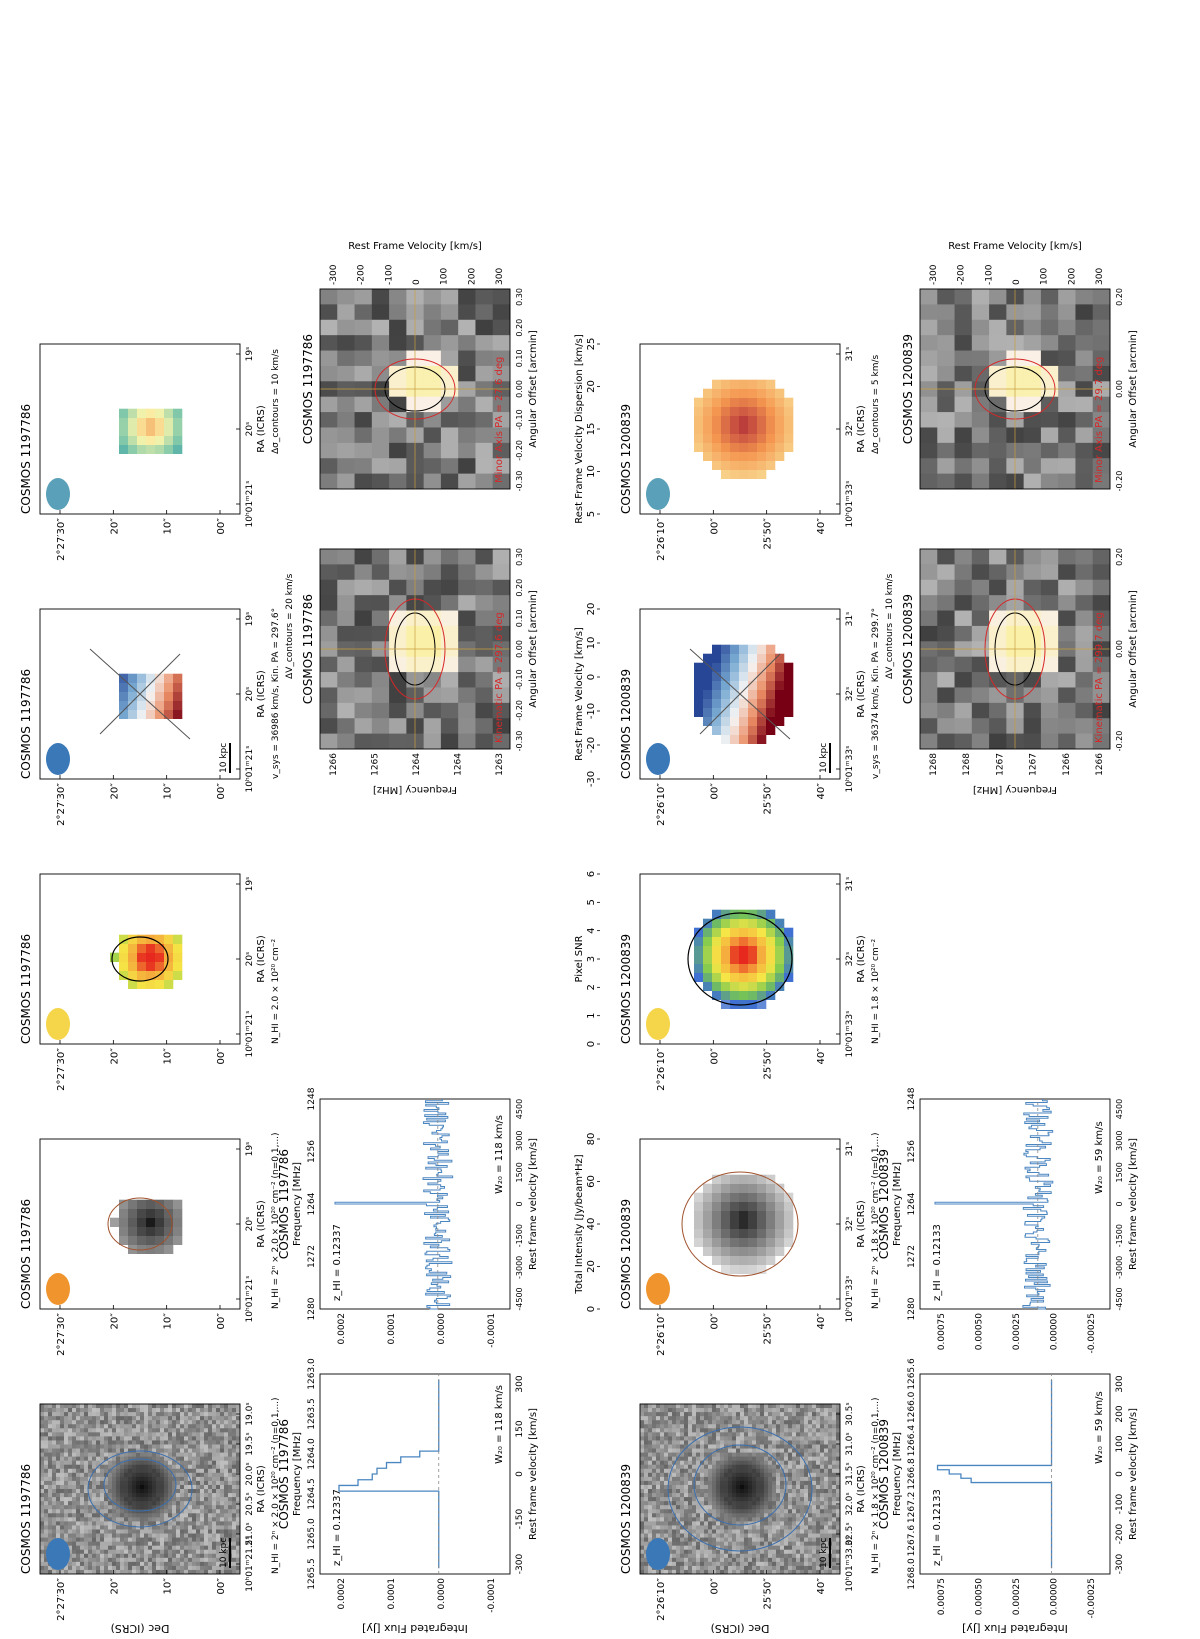 The height and width of the screenshot is (1639, 1200). What do you see at coordinates (520, 1519) in the screenshot?
I see `vel-tick-label: -150` at bounding box center [520, 1519].